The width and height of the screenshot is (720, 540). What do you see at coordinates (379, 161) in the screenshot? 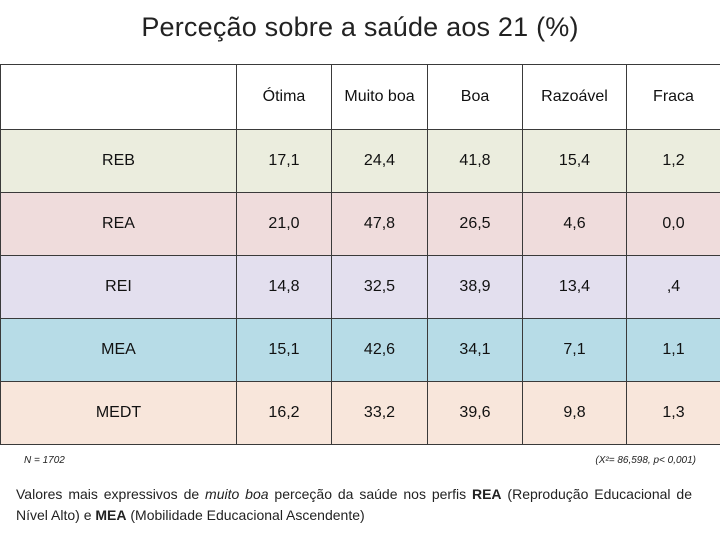
I see `table-cell: 24,4` at bounding box center [379, 161].